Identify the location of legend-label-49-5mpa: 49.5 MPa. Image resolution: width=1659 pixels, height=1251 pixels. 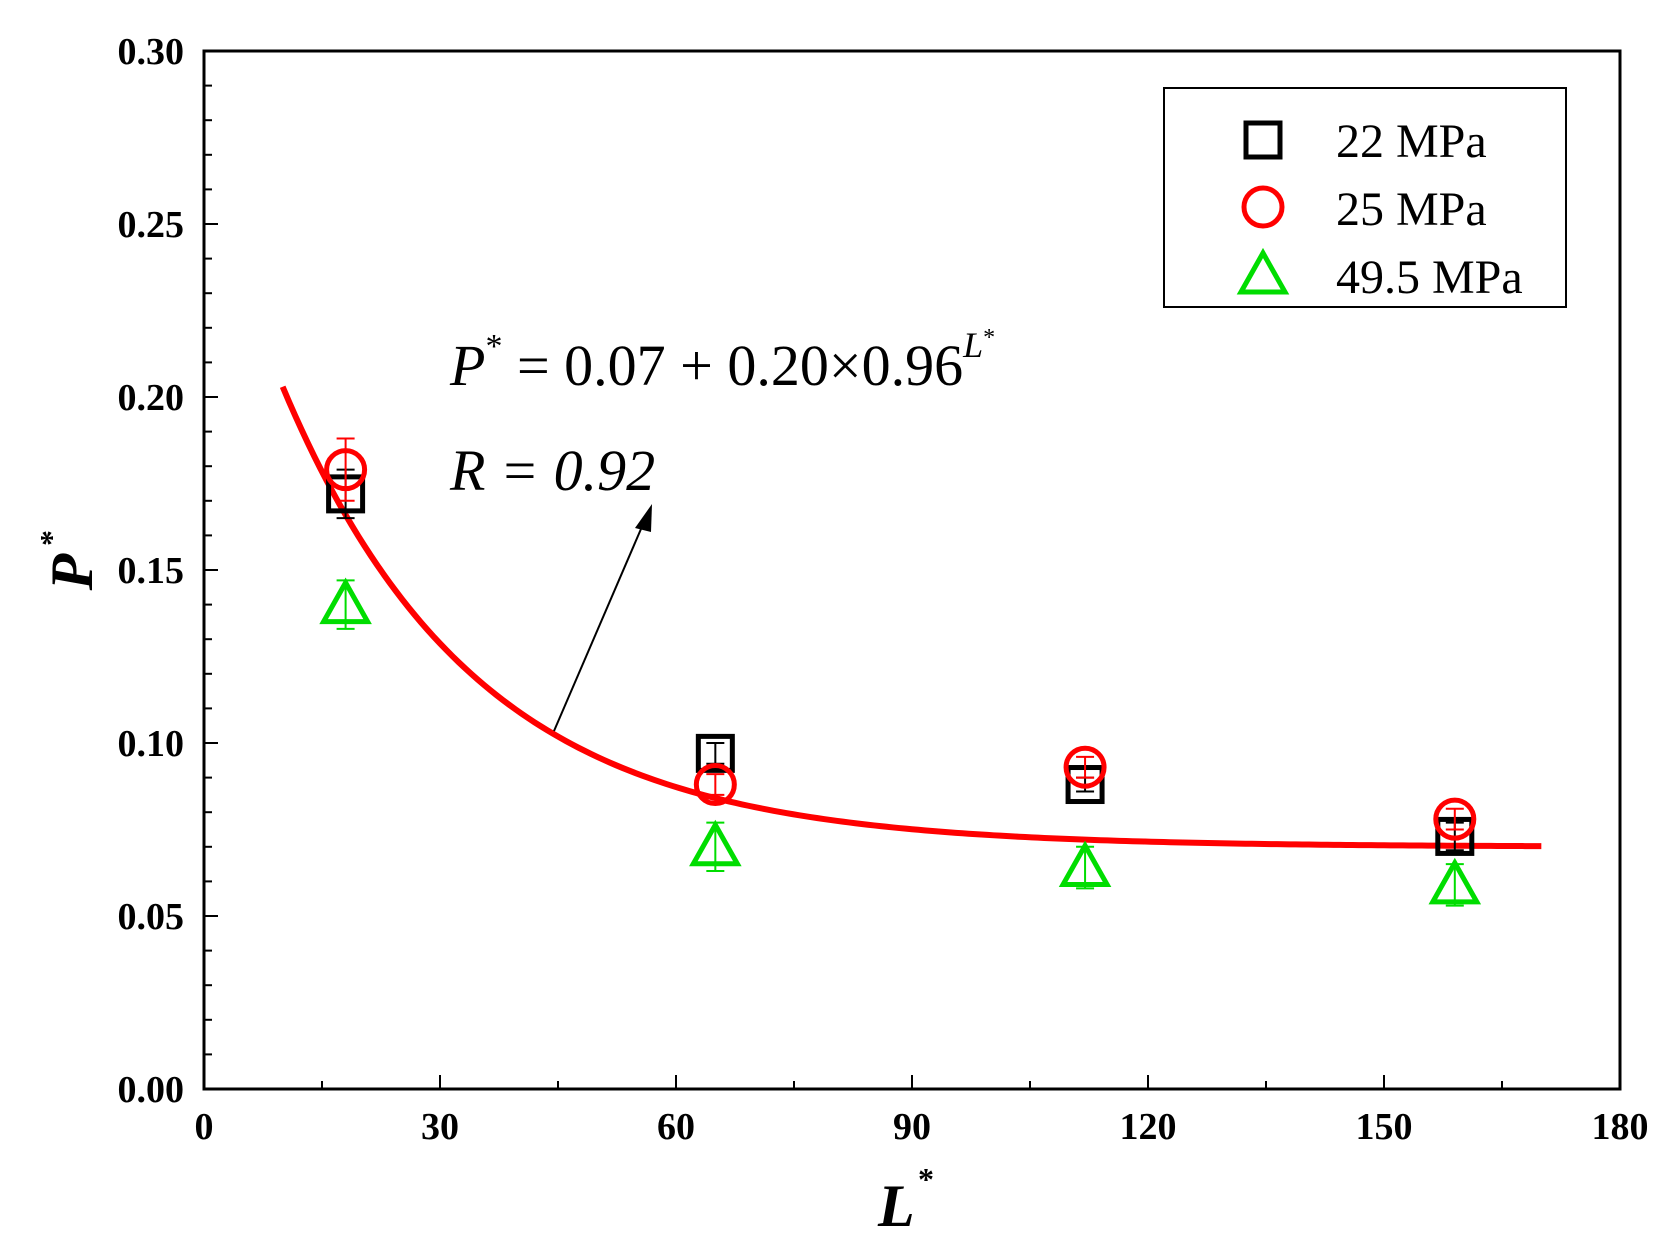
(1429, 277).